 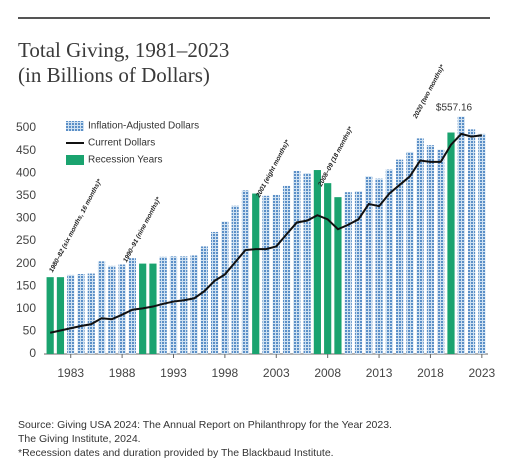 What do you see at coordinates (26, 285) in the screenshot?
I see `y-tick-label: 150` at bounding box center [26, 285].